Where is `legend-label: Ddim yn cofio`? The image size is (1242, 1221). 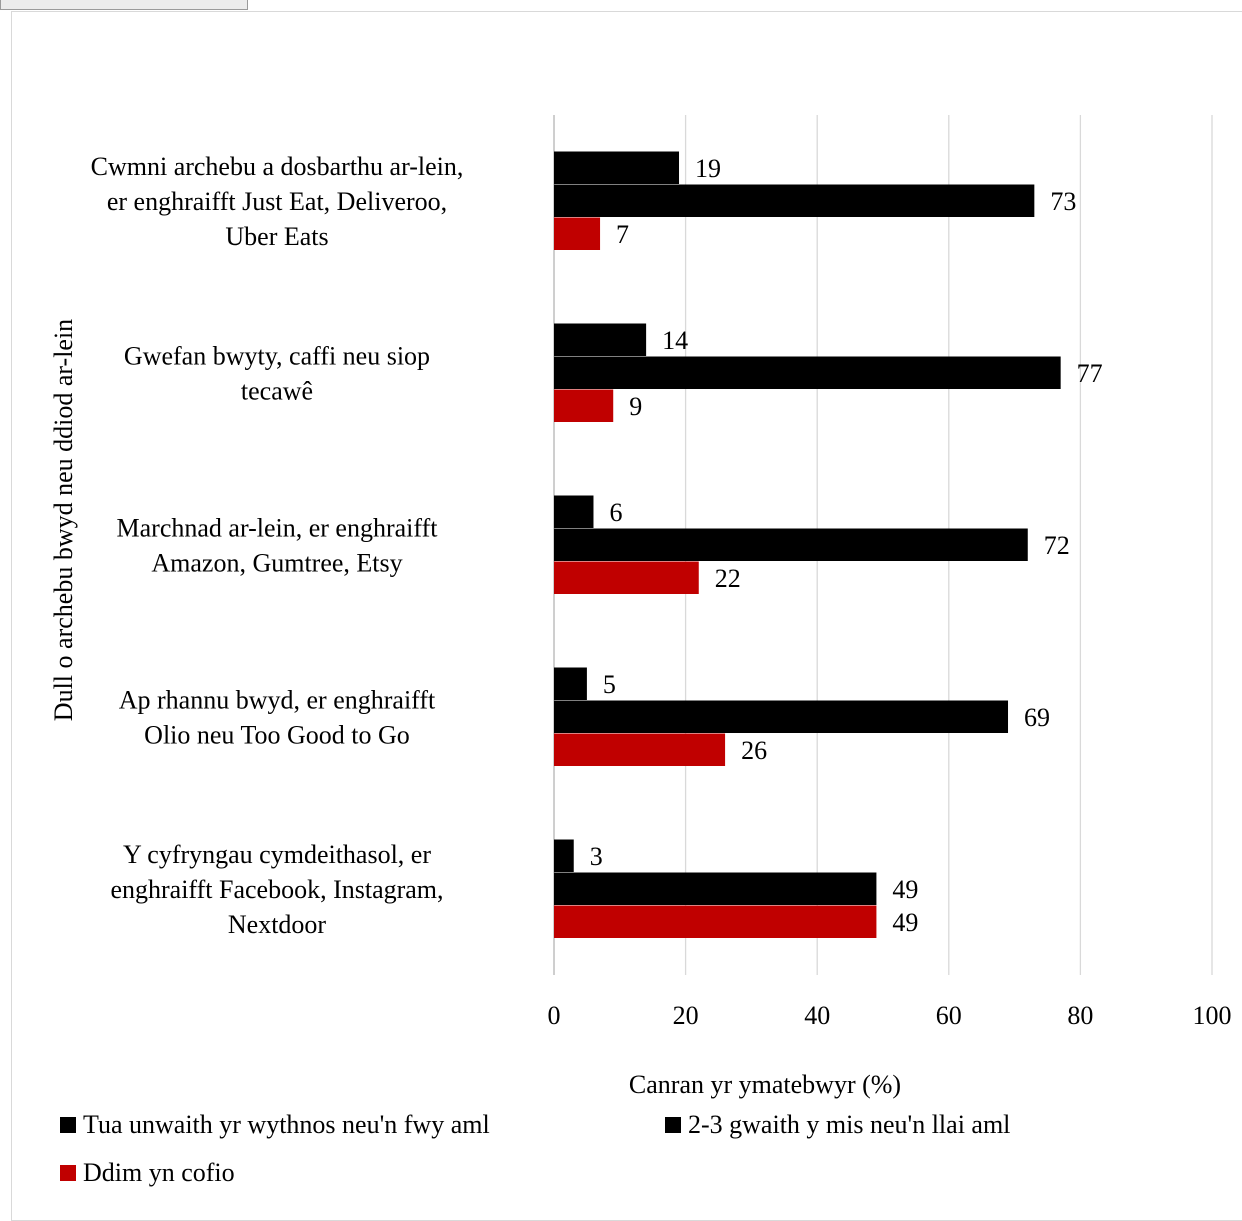
legend-label: Ddim yn cofio is located at coordinates (159, 1172).